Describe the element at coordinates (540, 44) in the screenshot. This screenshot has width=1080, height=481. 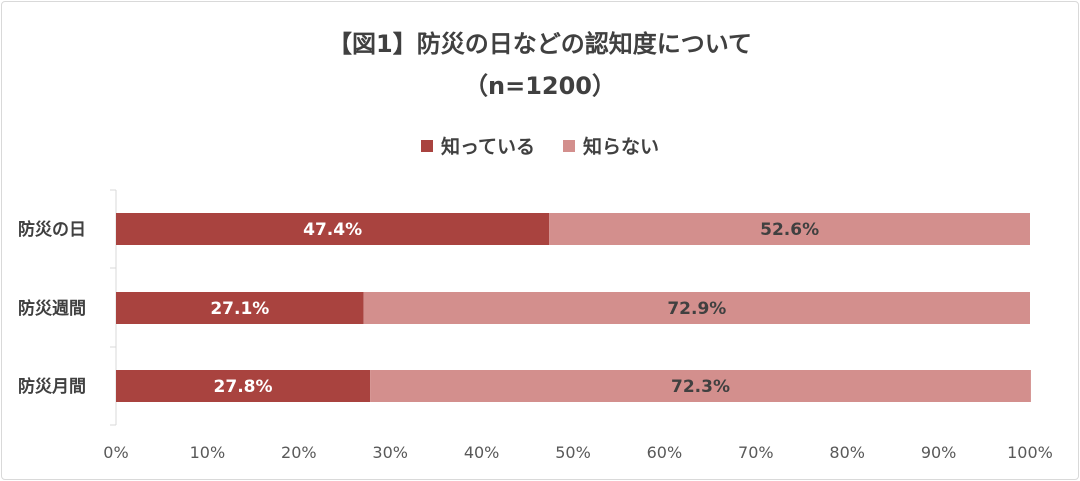
I see `chart-title: 【図1】防災の日などの認知度について` at that location.